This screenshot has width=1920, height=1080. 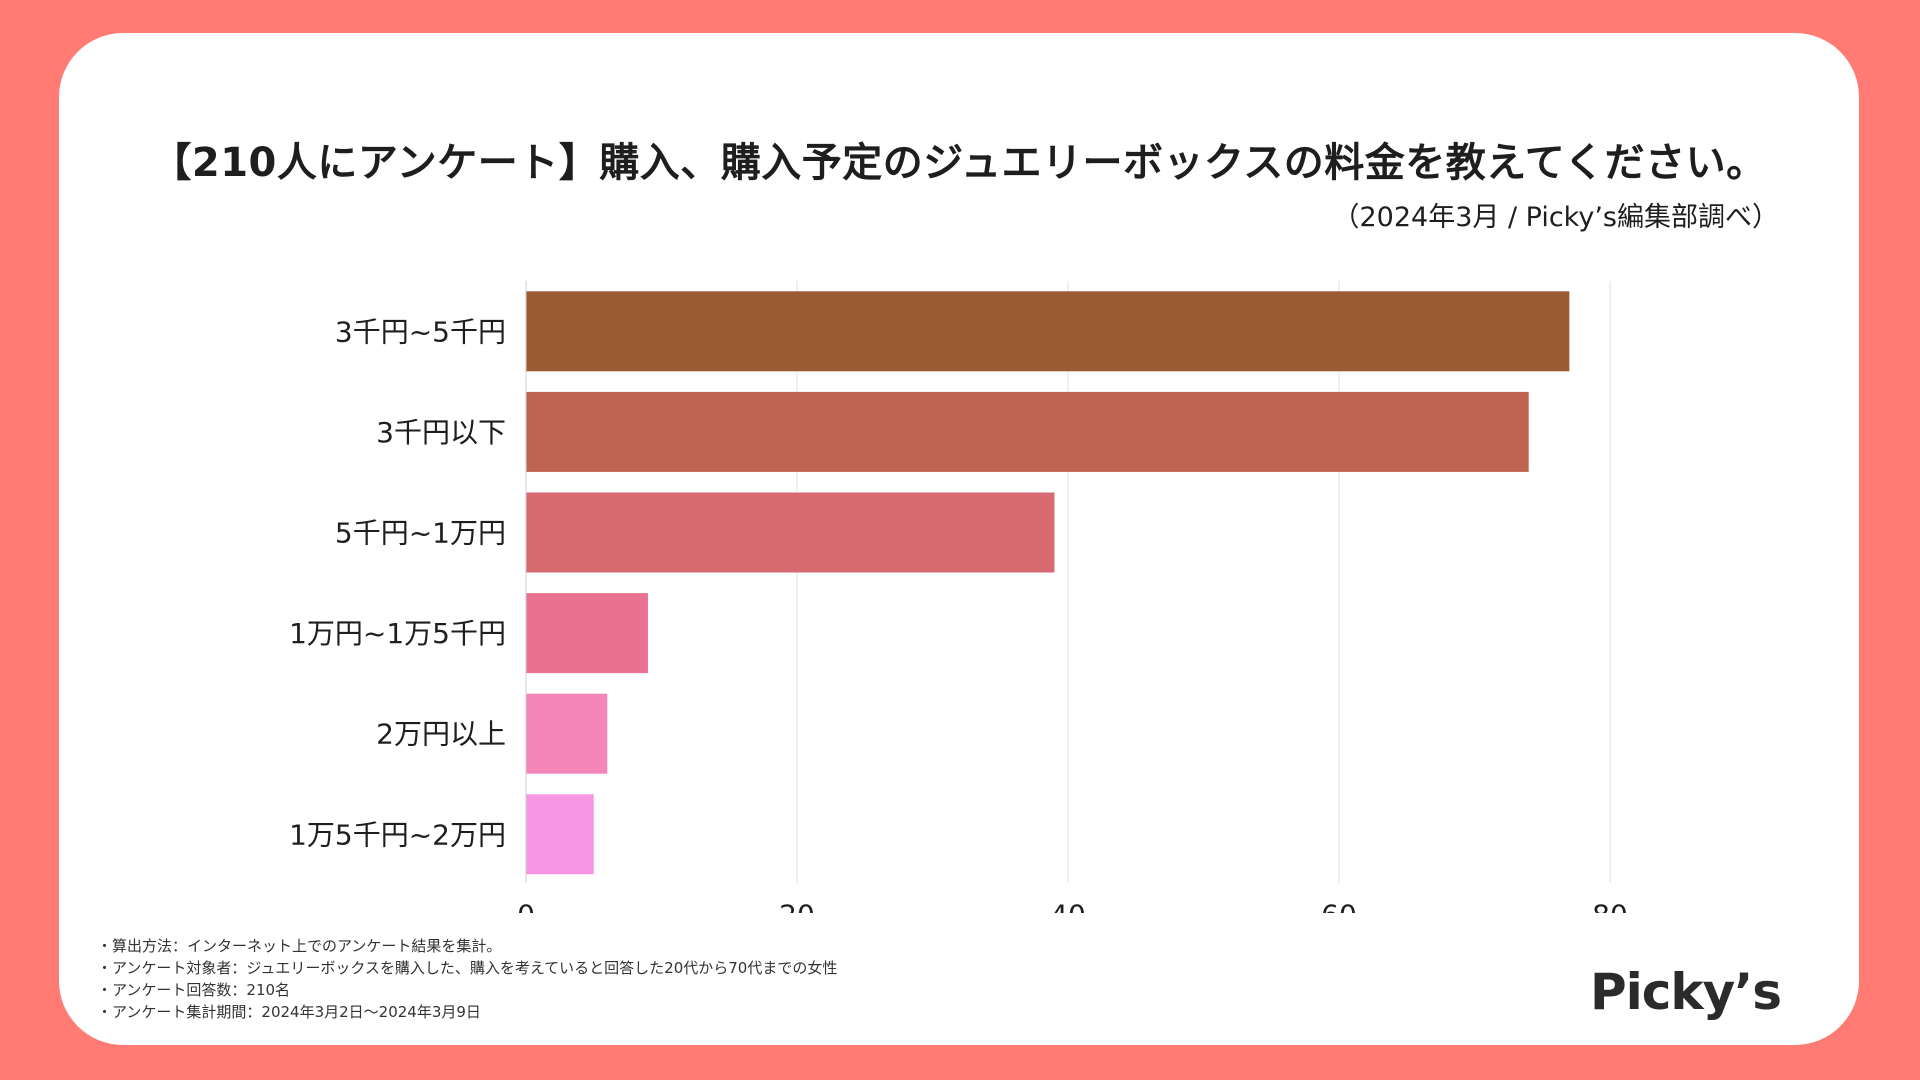 I want to click on chart-subtitle: （2024年3月 / Picky’s編集部調べ）, so click(x=1556, y=217).